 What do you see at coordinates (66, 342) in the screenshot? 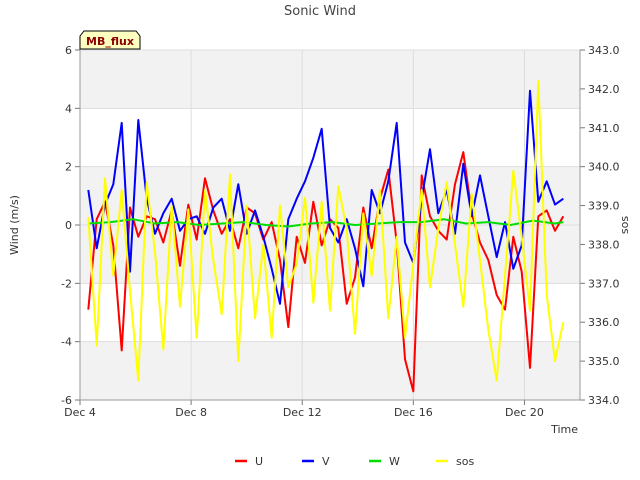
I see `y-tick-label: -4` at bounding box center [66, 342].